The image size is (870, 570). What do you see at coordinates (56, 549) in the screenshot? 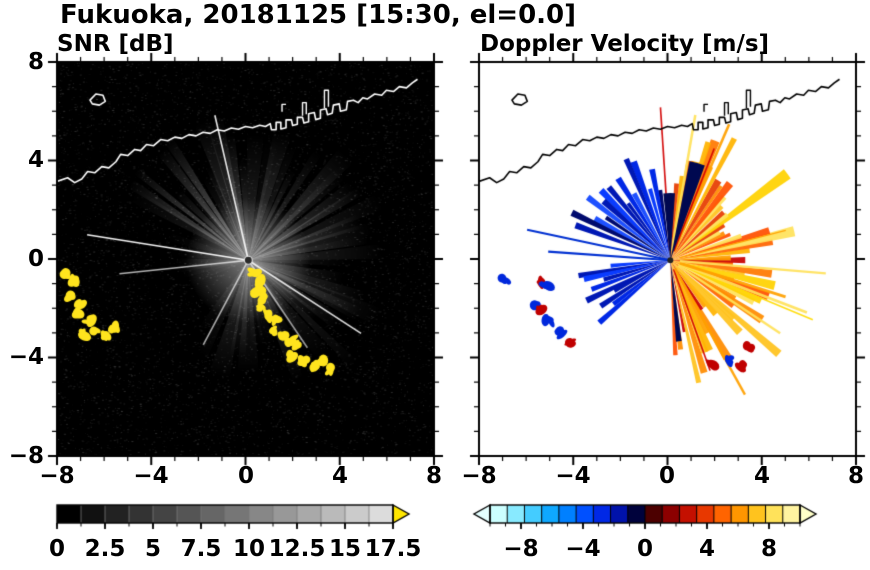
I see `snr-colorbar-label: 0` at bounding box center [56, 549].